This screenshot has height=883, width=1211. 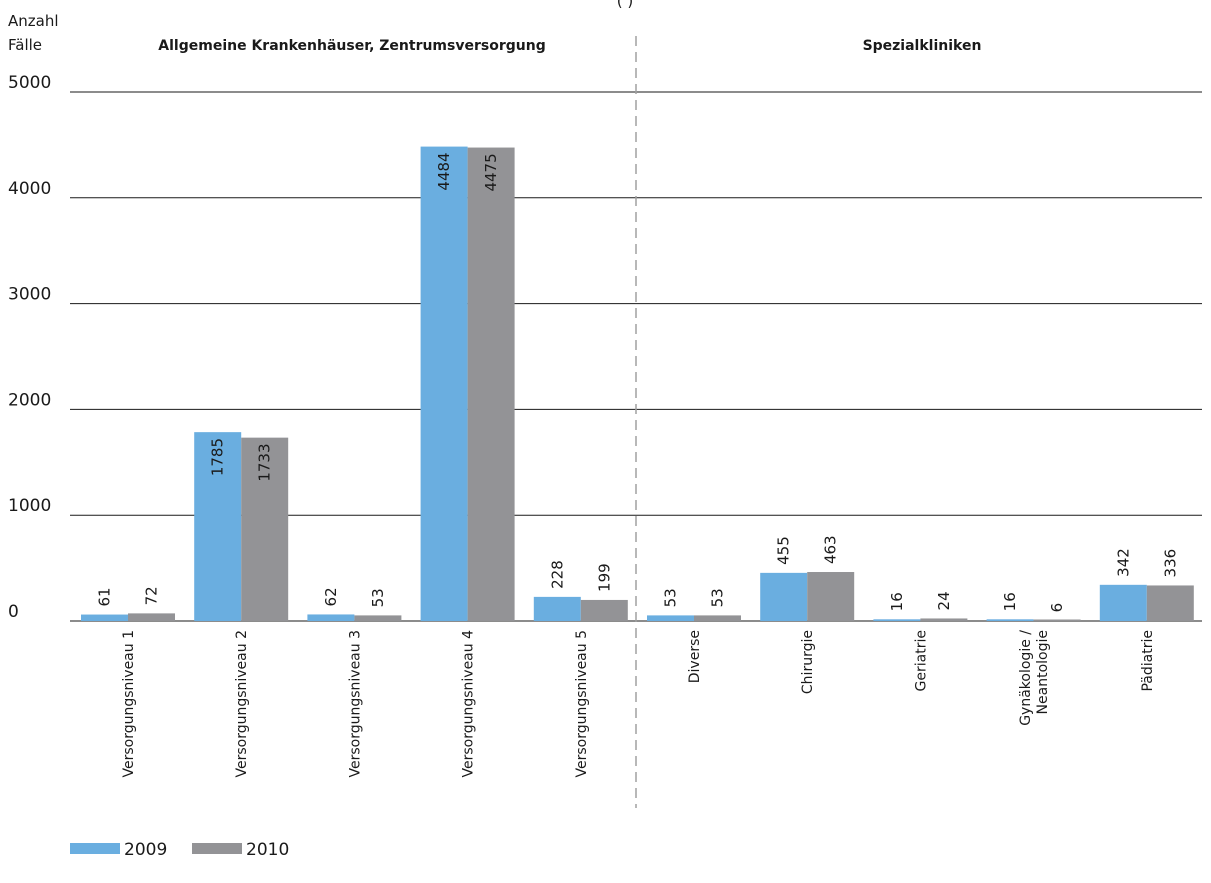 I want to click on value-label: 4484, so click(x=444, y=171).